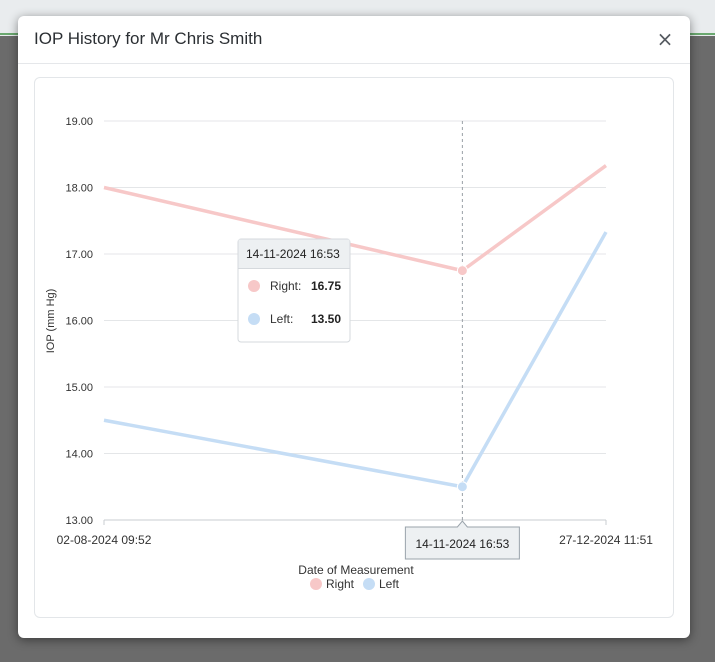  Describe the element at coordinates (355, 218) in the screenshot. I see `series-line-right` at that location.